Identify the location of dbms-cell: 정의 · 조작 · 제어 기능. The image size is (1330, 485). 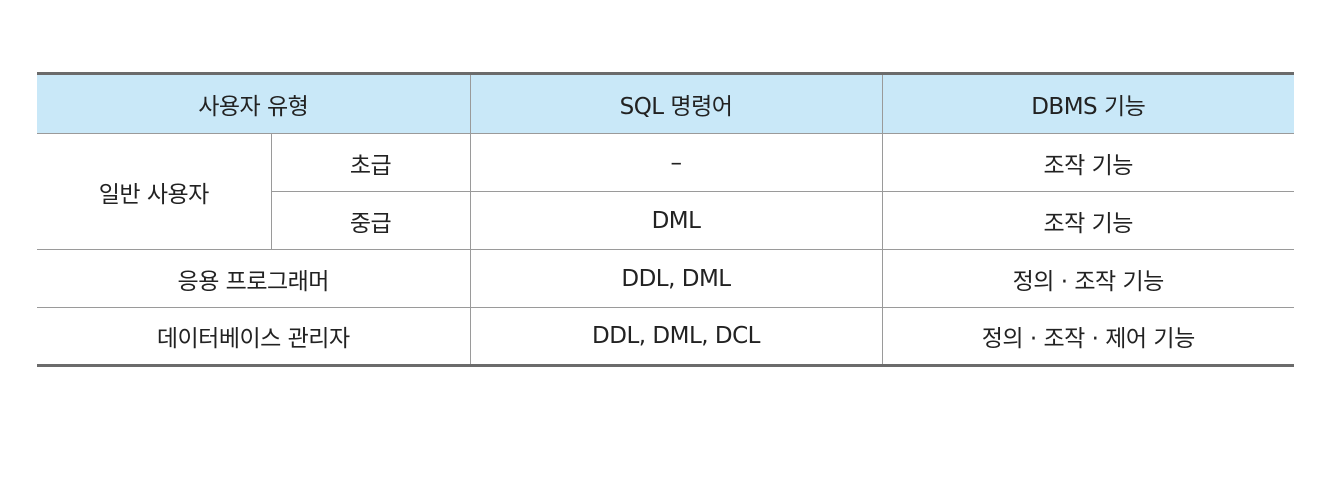
(1087, 337).